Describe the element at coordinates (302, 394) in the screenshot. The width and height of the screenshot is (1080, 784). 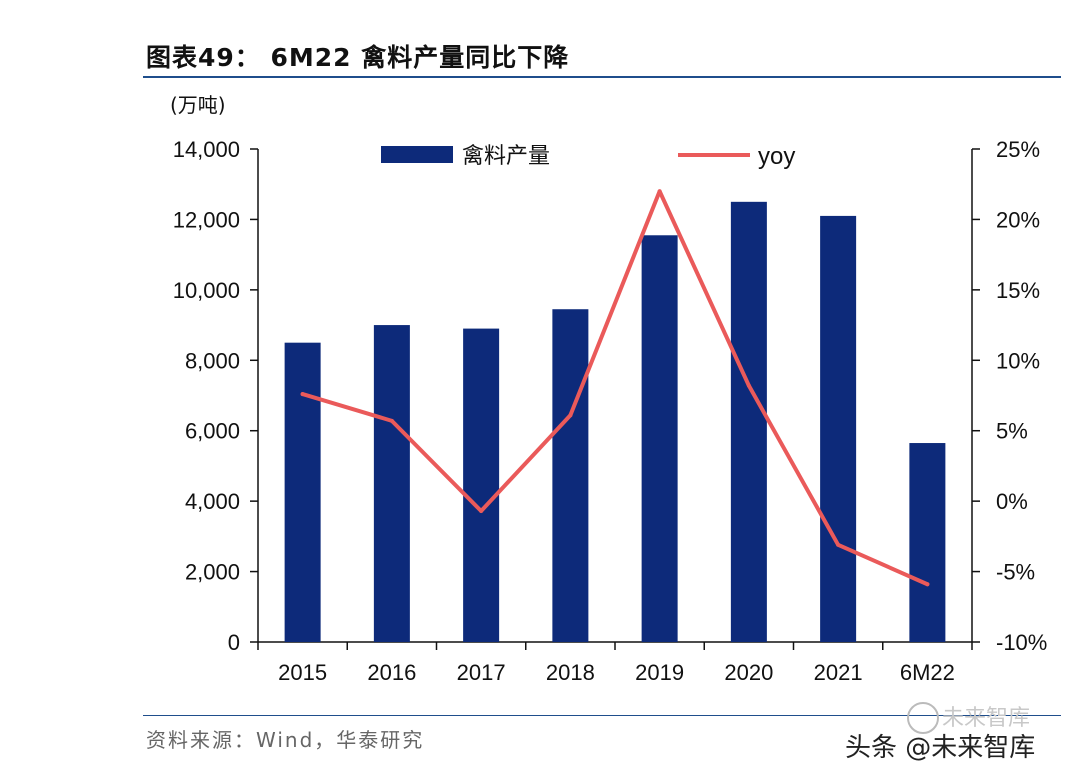
I see `yoy-point-2015` at that location.